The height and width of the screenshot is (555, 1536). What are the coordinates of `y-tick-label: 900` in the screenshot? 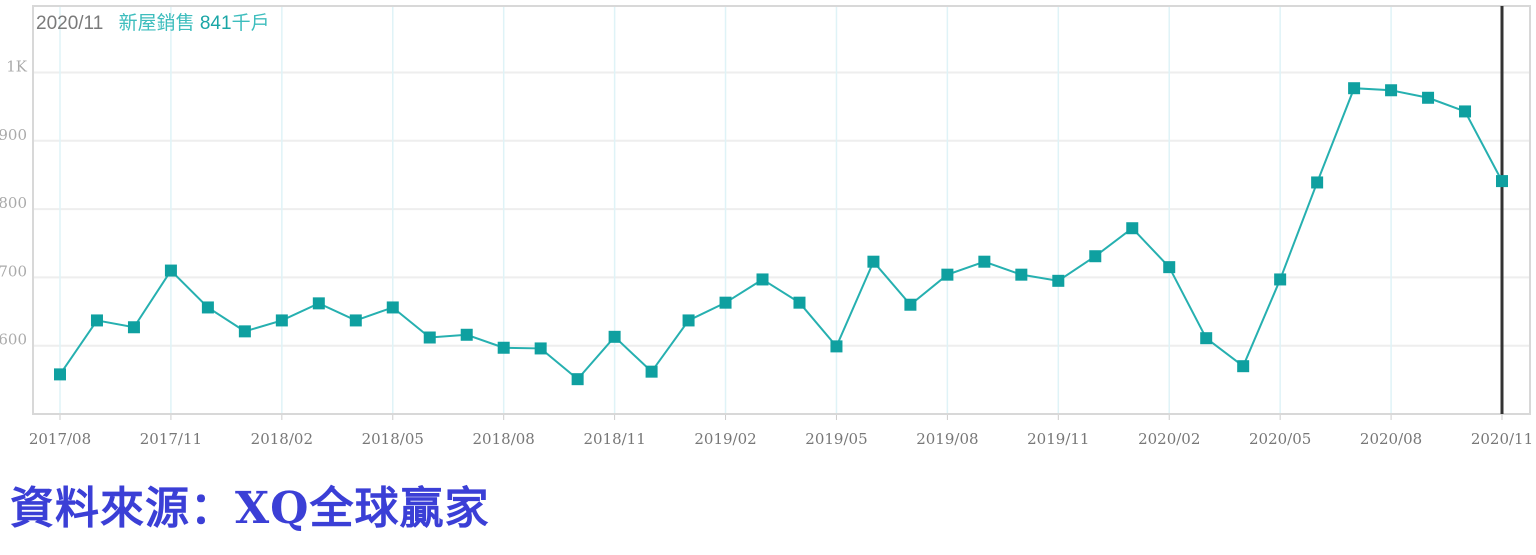 It's located at (13, 135).